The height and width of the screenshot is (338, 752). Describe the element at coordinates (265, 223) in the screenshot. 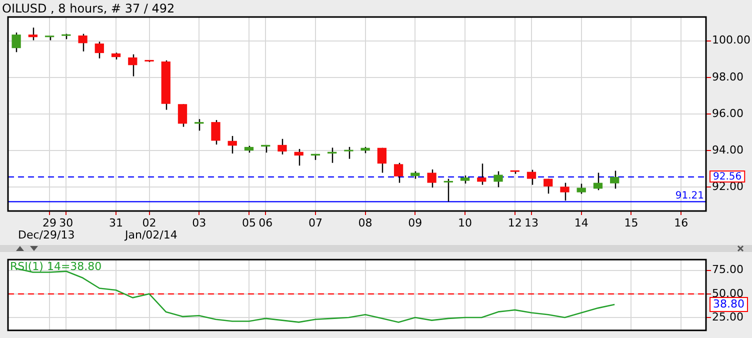

I see `x-tick-label: 06` at that location.